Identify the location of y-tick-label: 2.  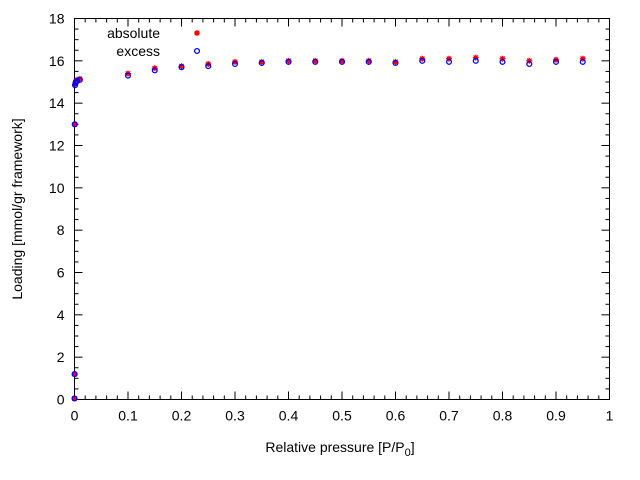
(61, 357).